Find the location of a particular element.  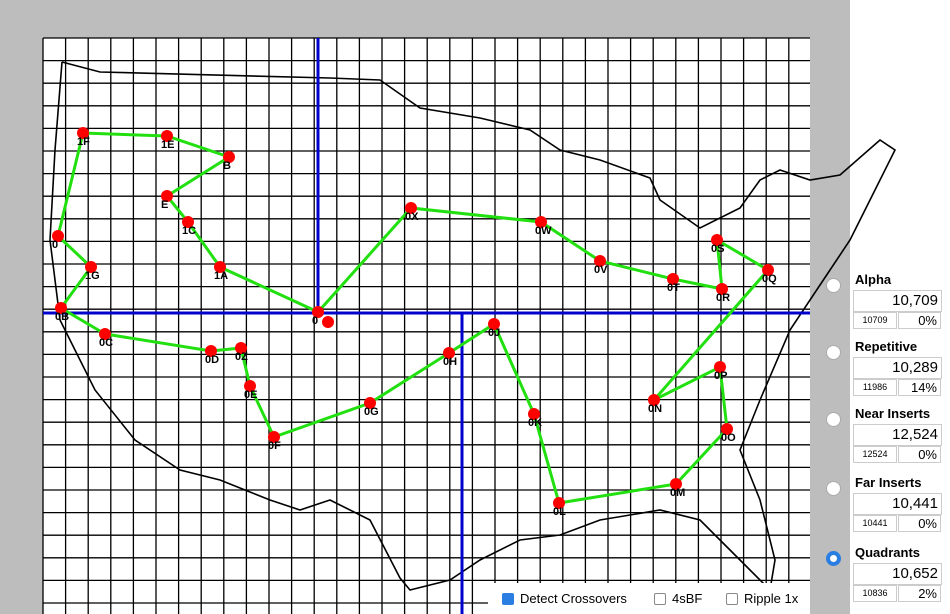

checkbox: Ripple 1x is located at coordinates (762, 598).